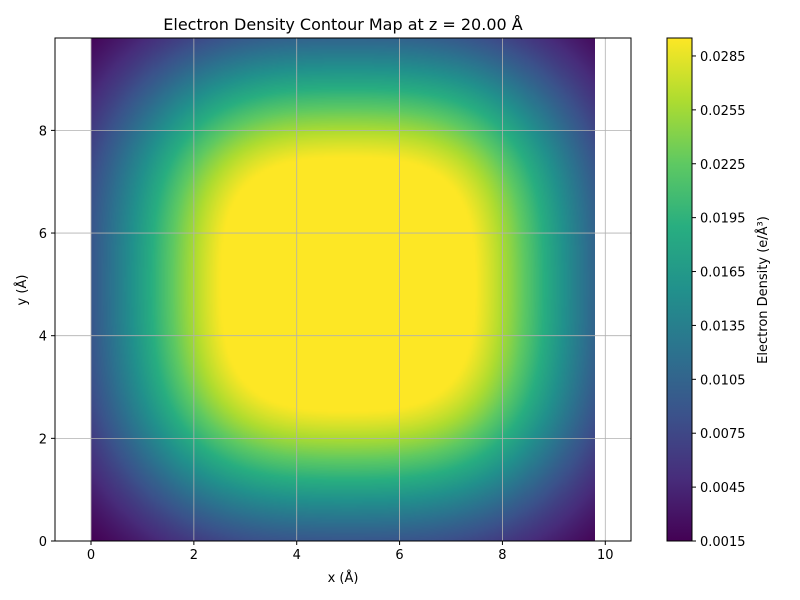  Describe the element at coordinates (723, 57) in the screenshot. I see `colorbar-tick-label: 0.0285` at that location.